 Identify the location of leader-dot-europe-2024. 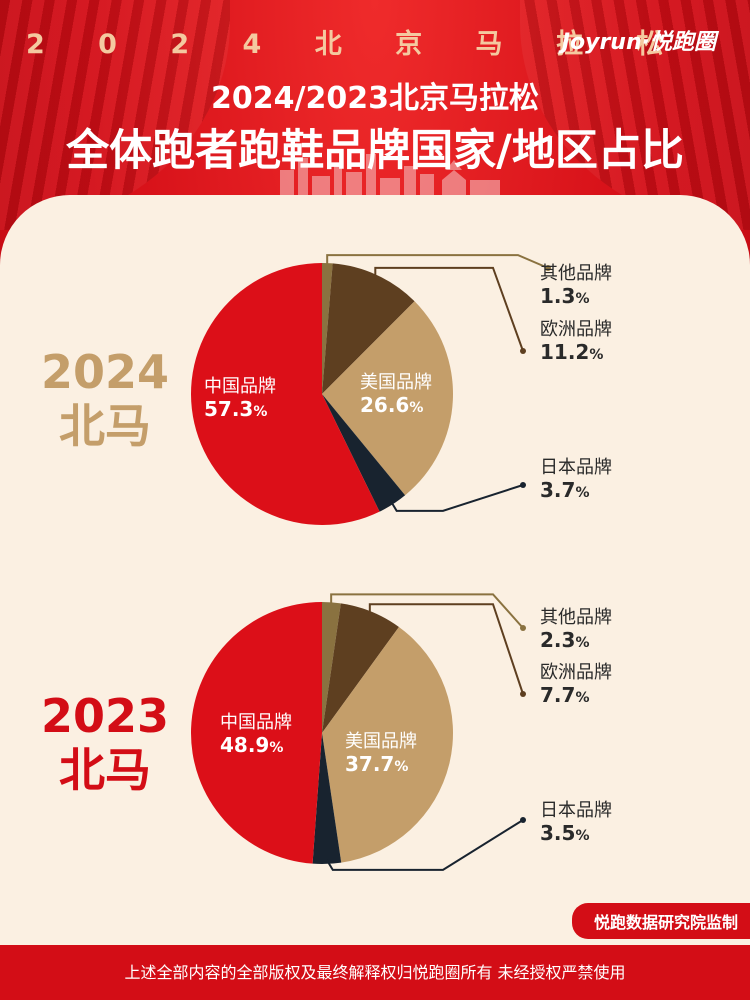
(523, 351).